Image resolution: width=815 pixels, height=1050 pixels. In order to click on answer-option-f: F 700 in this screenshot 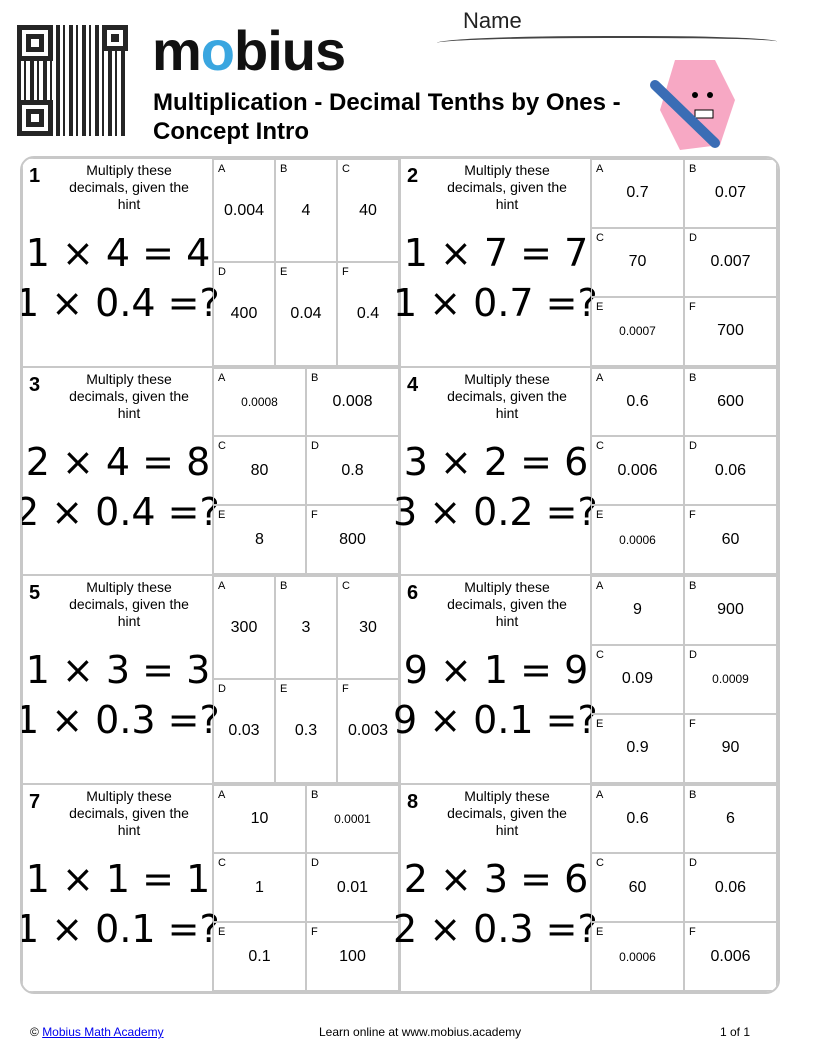, I will do `click(730, 331)`.